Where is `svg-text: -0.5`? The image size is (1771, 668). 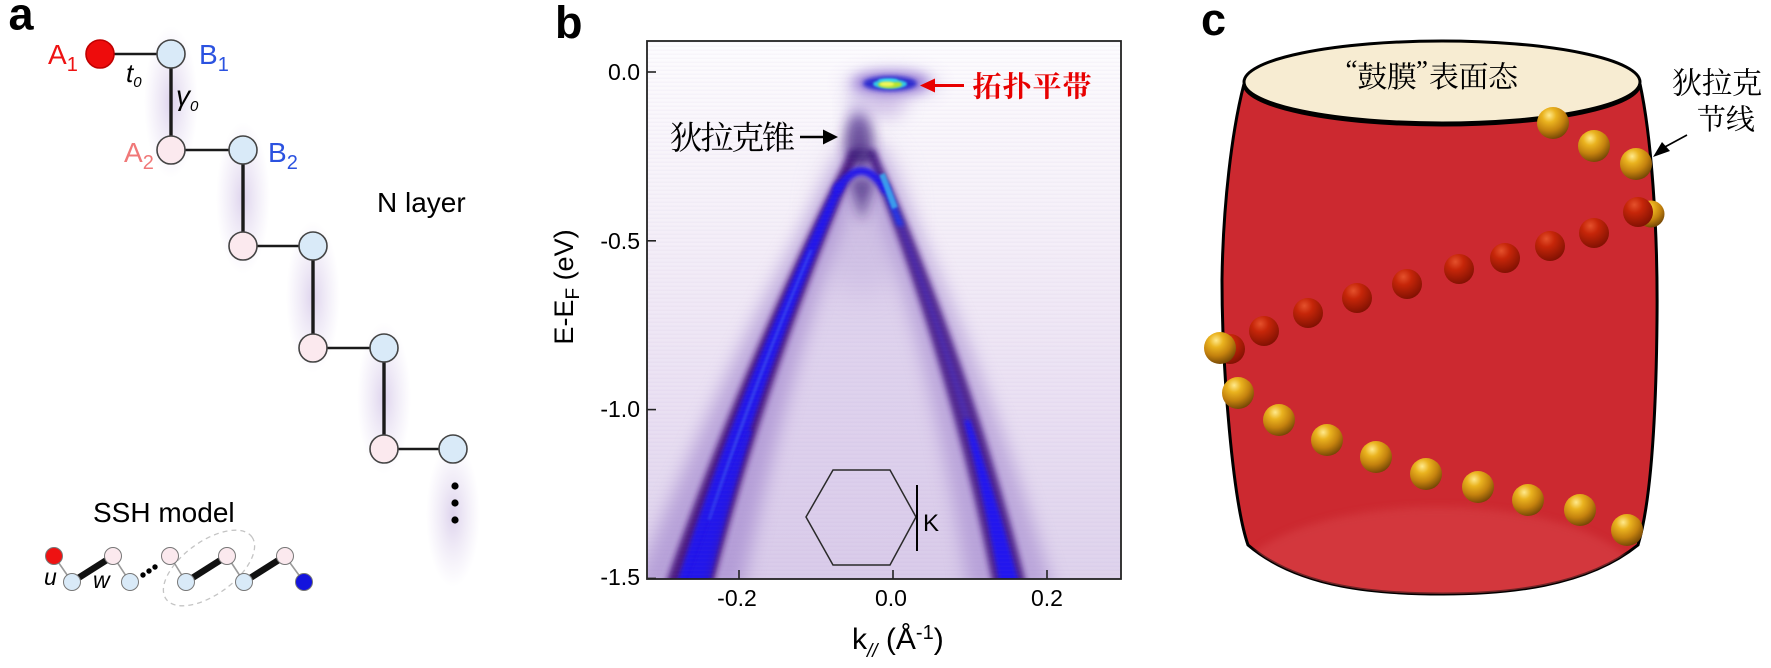
svg-text: -0.5 is located at coordinates (620, 241).